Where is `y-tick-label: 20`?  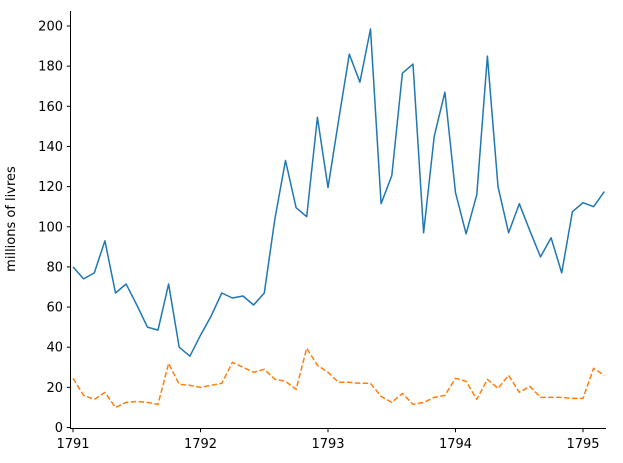 y-tick-label: 20 is located at coordinates (54, 388).